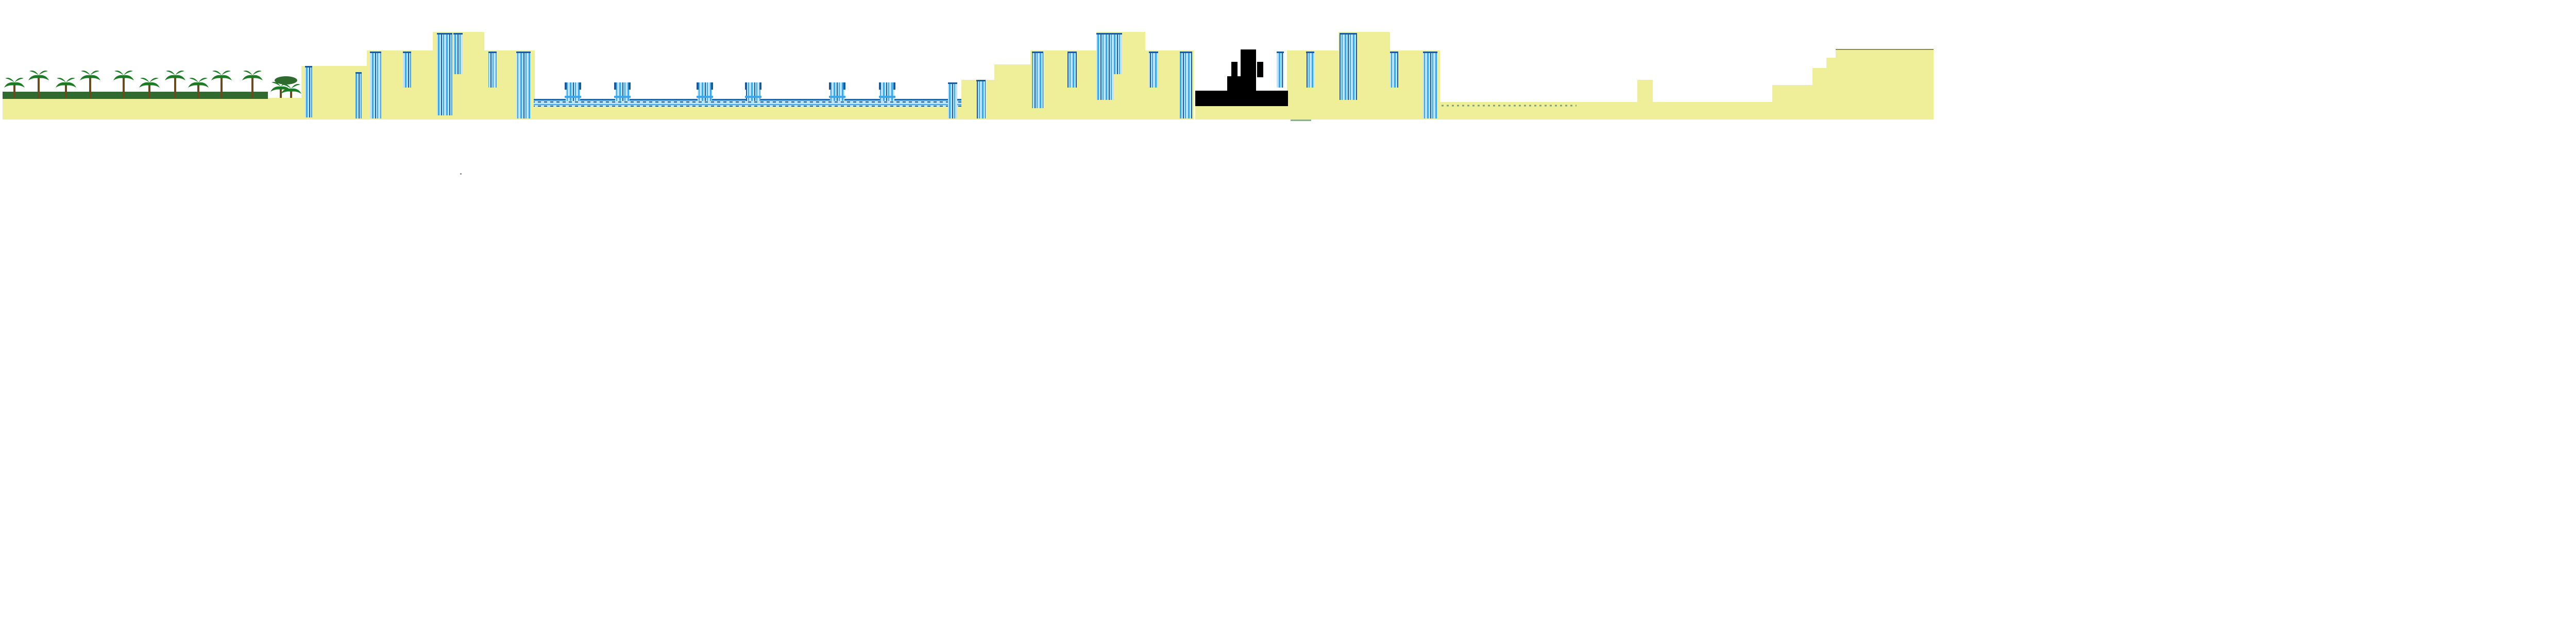 This screenshot has height=628, width=2576. Describe the element at coordinates (1301, 120) in the screenshot. I see `grass-tuft` at that location.